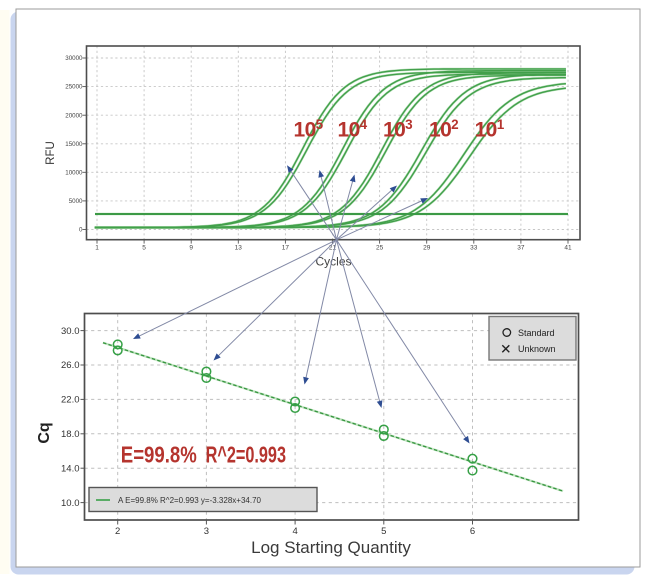  What do you see at coordinates (472, 531) in the screenshot?
I see `svg-text: 6` at bounding box center [472, 531].